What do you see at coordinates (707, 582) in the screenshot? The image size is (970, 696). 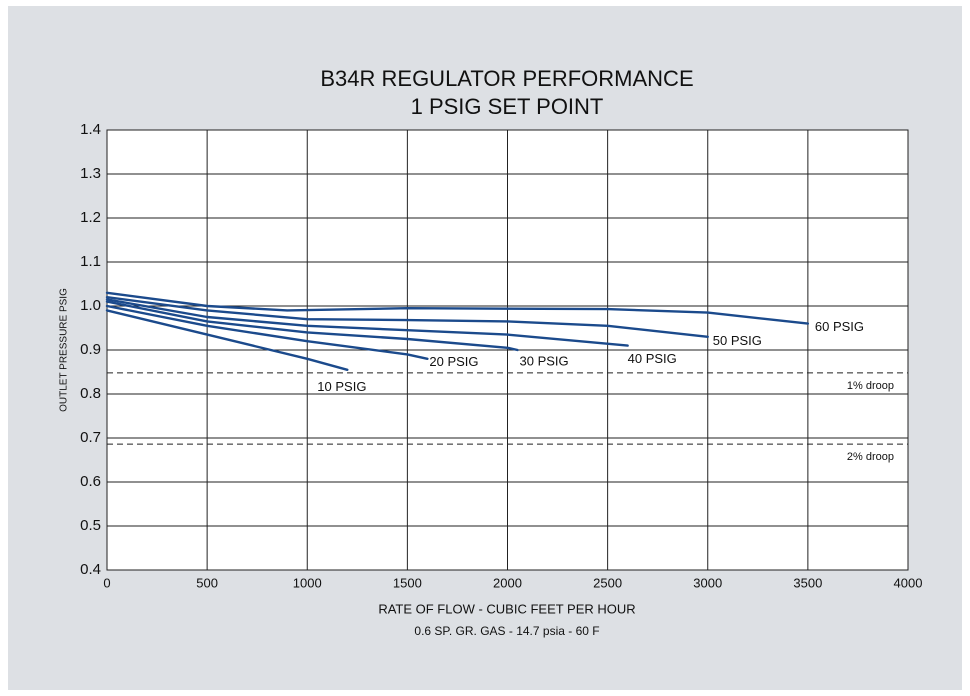 I see `x-tick-label: 3000` at bounding box center [707, 582].